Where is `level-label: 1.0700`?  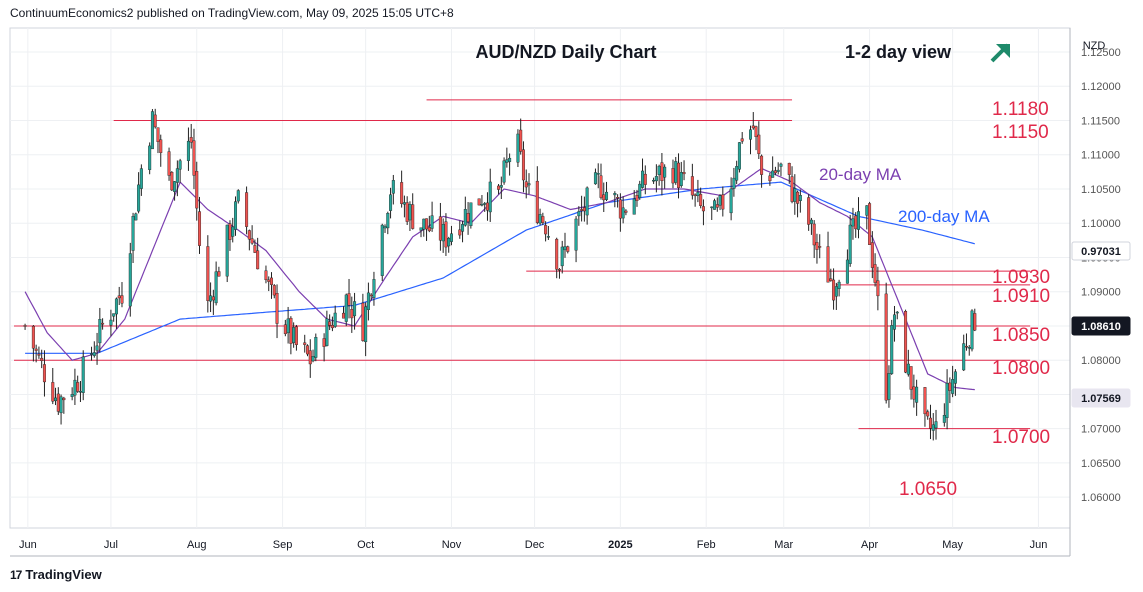
level-label: 1.0700 is located at coordinates (1021, 437).